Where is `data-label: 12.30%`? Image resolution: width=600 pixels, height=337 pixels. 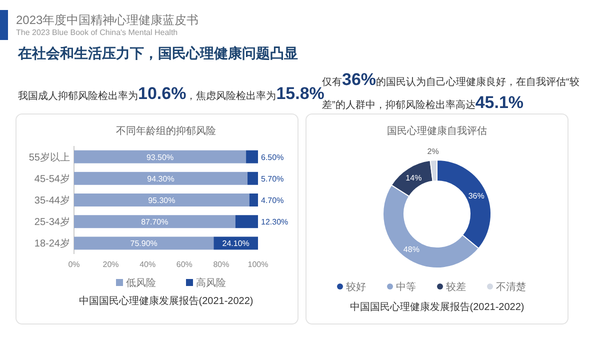 data-label: 12.30% is located at coordinates (274, 222).